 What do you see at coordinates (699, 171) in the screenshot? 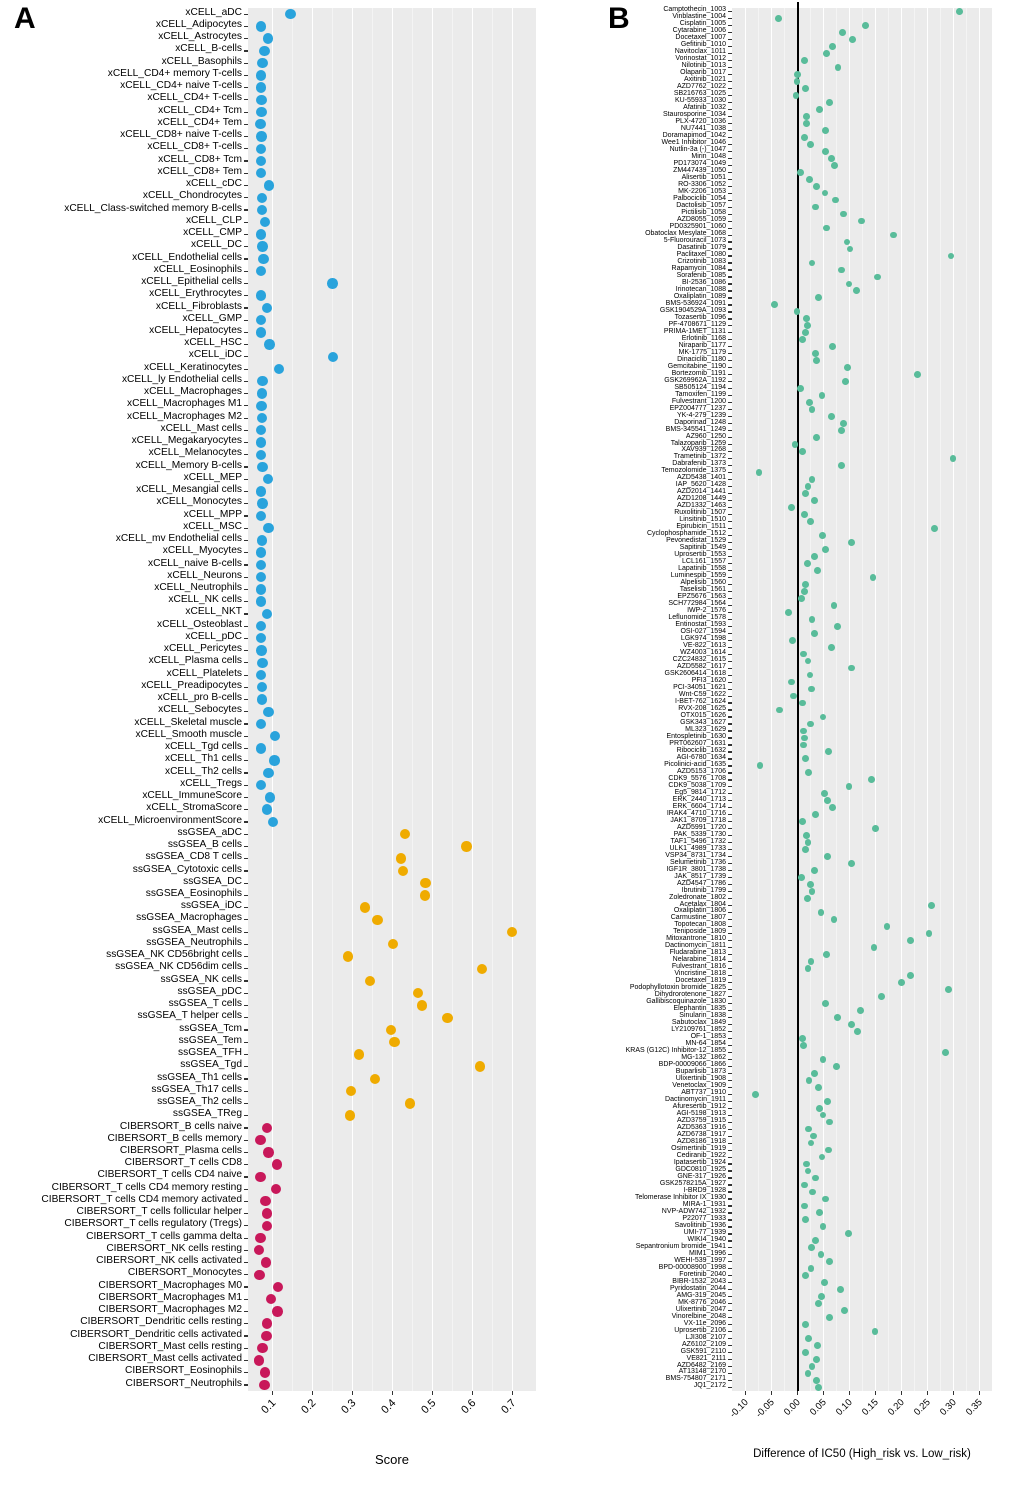
I see `category-label: ZM447439_1050` at bounding box center [699, 171].